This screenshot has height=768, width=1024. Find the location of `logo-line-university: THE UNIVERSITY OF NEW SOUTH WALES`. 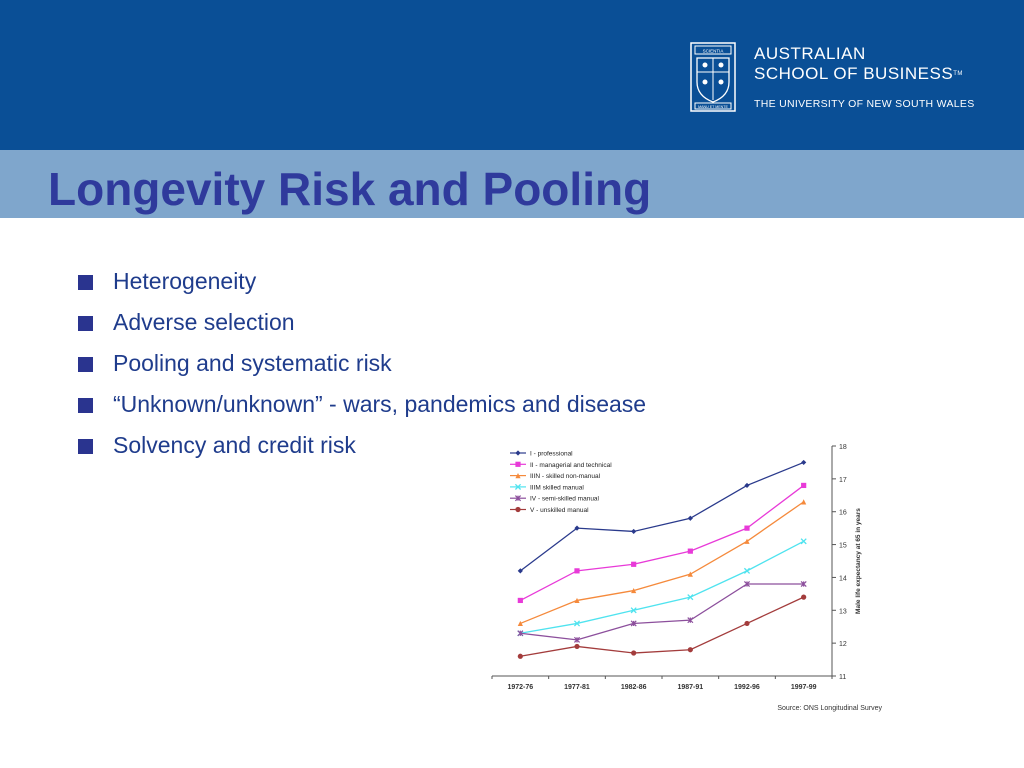

logo-line-university: THE UNIVERSITY OF NEW SOUTH WALES is located at coordinates (864, 104).